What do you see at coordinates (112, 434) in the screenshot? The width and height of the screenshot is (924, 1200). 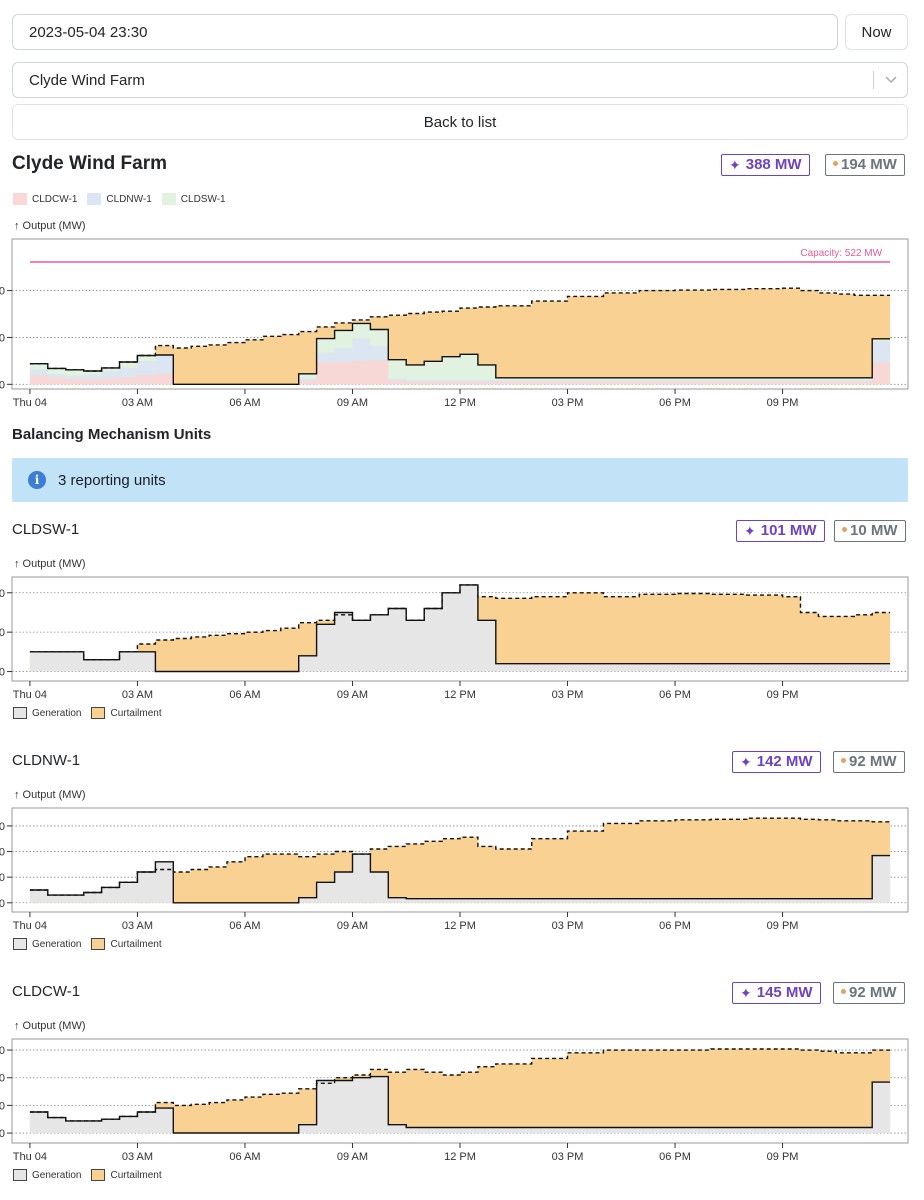 I see `bmu-heading: Balancing Mechanism Units` at bounding box center [112, 434].